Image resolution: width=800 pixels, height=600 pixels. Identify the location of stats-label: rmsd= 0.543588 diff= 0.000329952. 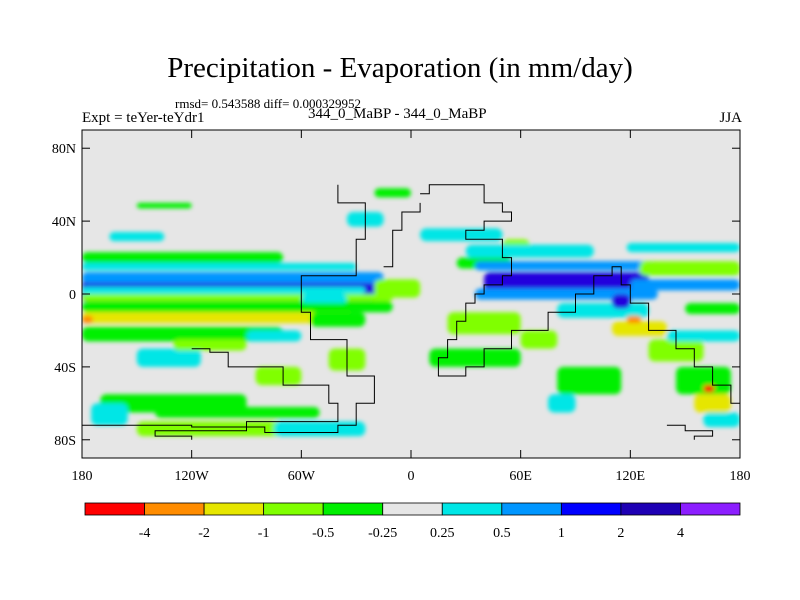
(268, 103).